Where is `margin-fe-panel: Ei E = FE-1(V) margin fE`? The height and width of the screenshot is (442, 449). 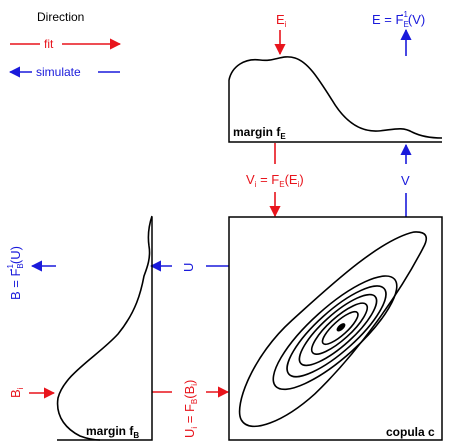 margin-fe-panel: Ei E = FE-1(V) margin fE is located at coordinates (335, 76).